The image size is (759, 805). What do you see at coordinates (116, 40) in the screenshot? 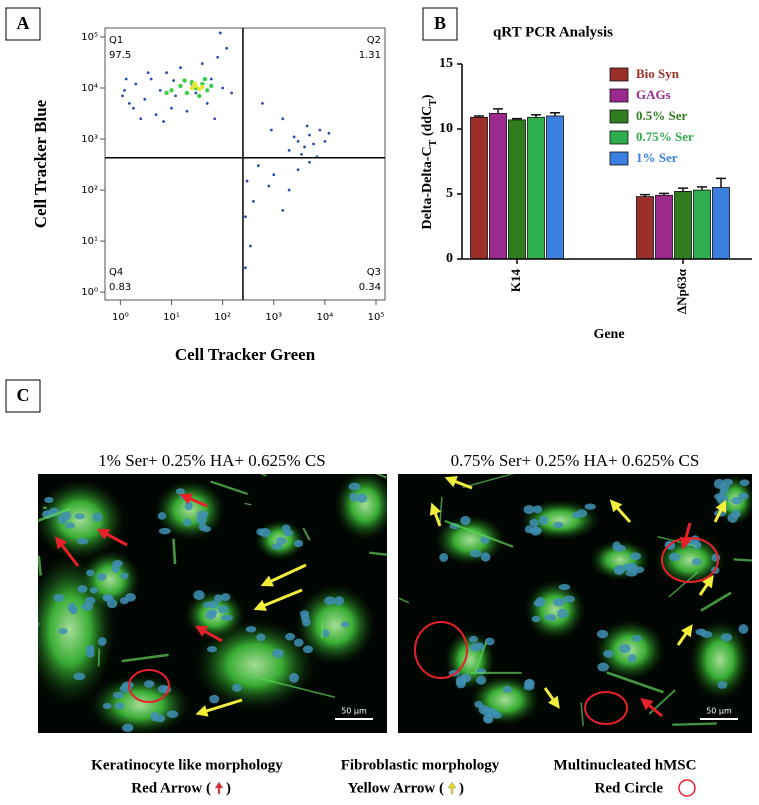
I see `quadrant-name: Q1` at bounding box center [116, 40].